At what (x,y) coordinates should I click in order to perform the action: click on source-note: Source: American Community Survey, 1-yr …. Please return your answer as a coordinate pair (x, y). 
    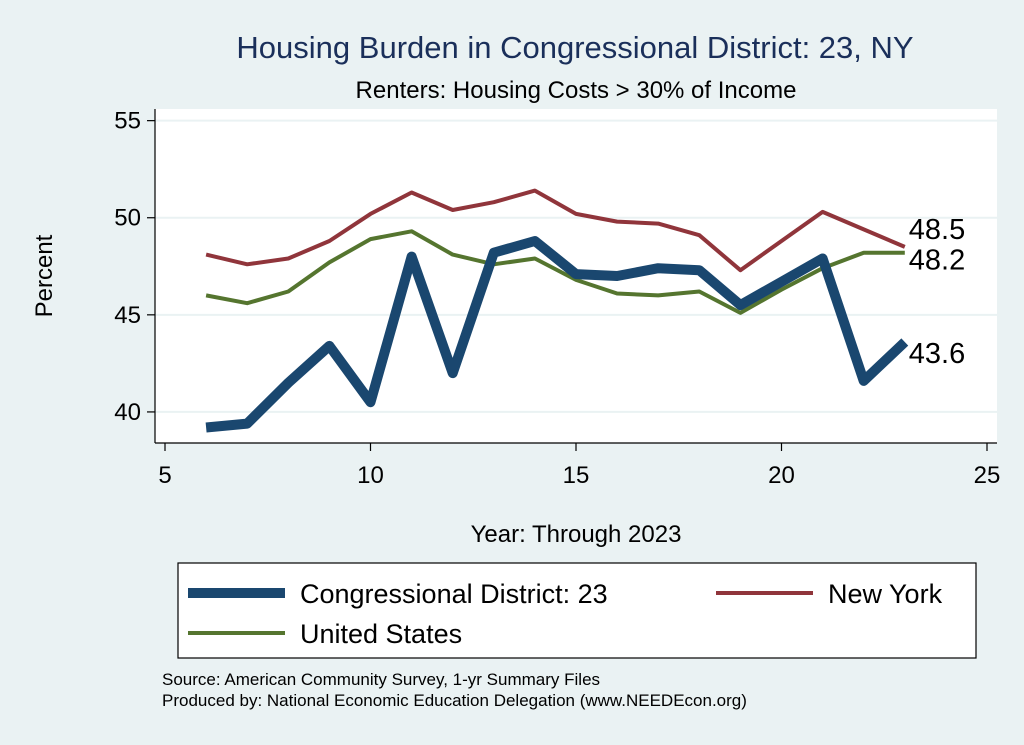
    Looking at the image, I should click on (381, 679).